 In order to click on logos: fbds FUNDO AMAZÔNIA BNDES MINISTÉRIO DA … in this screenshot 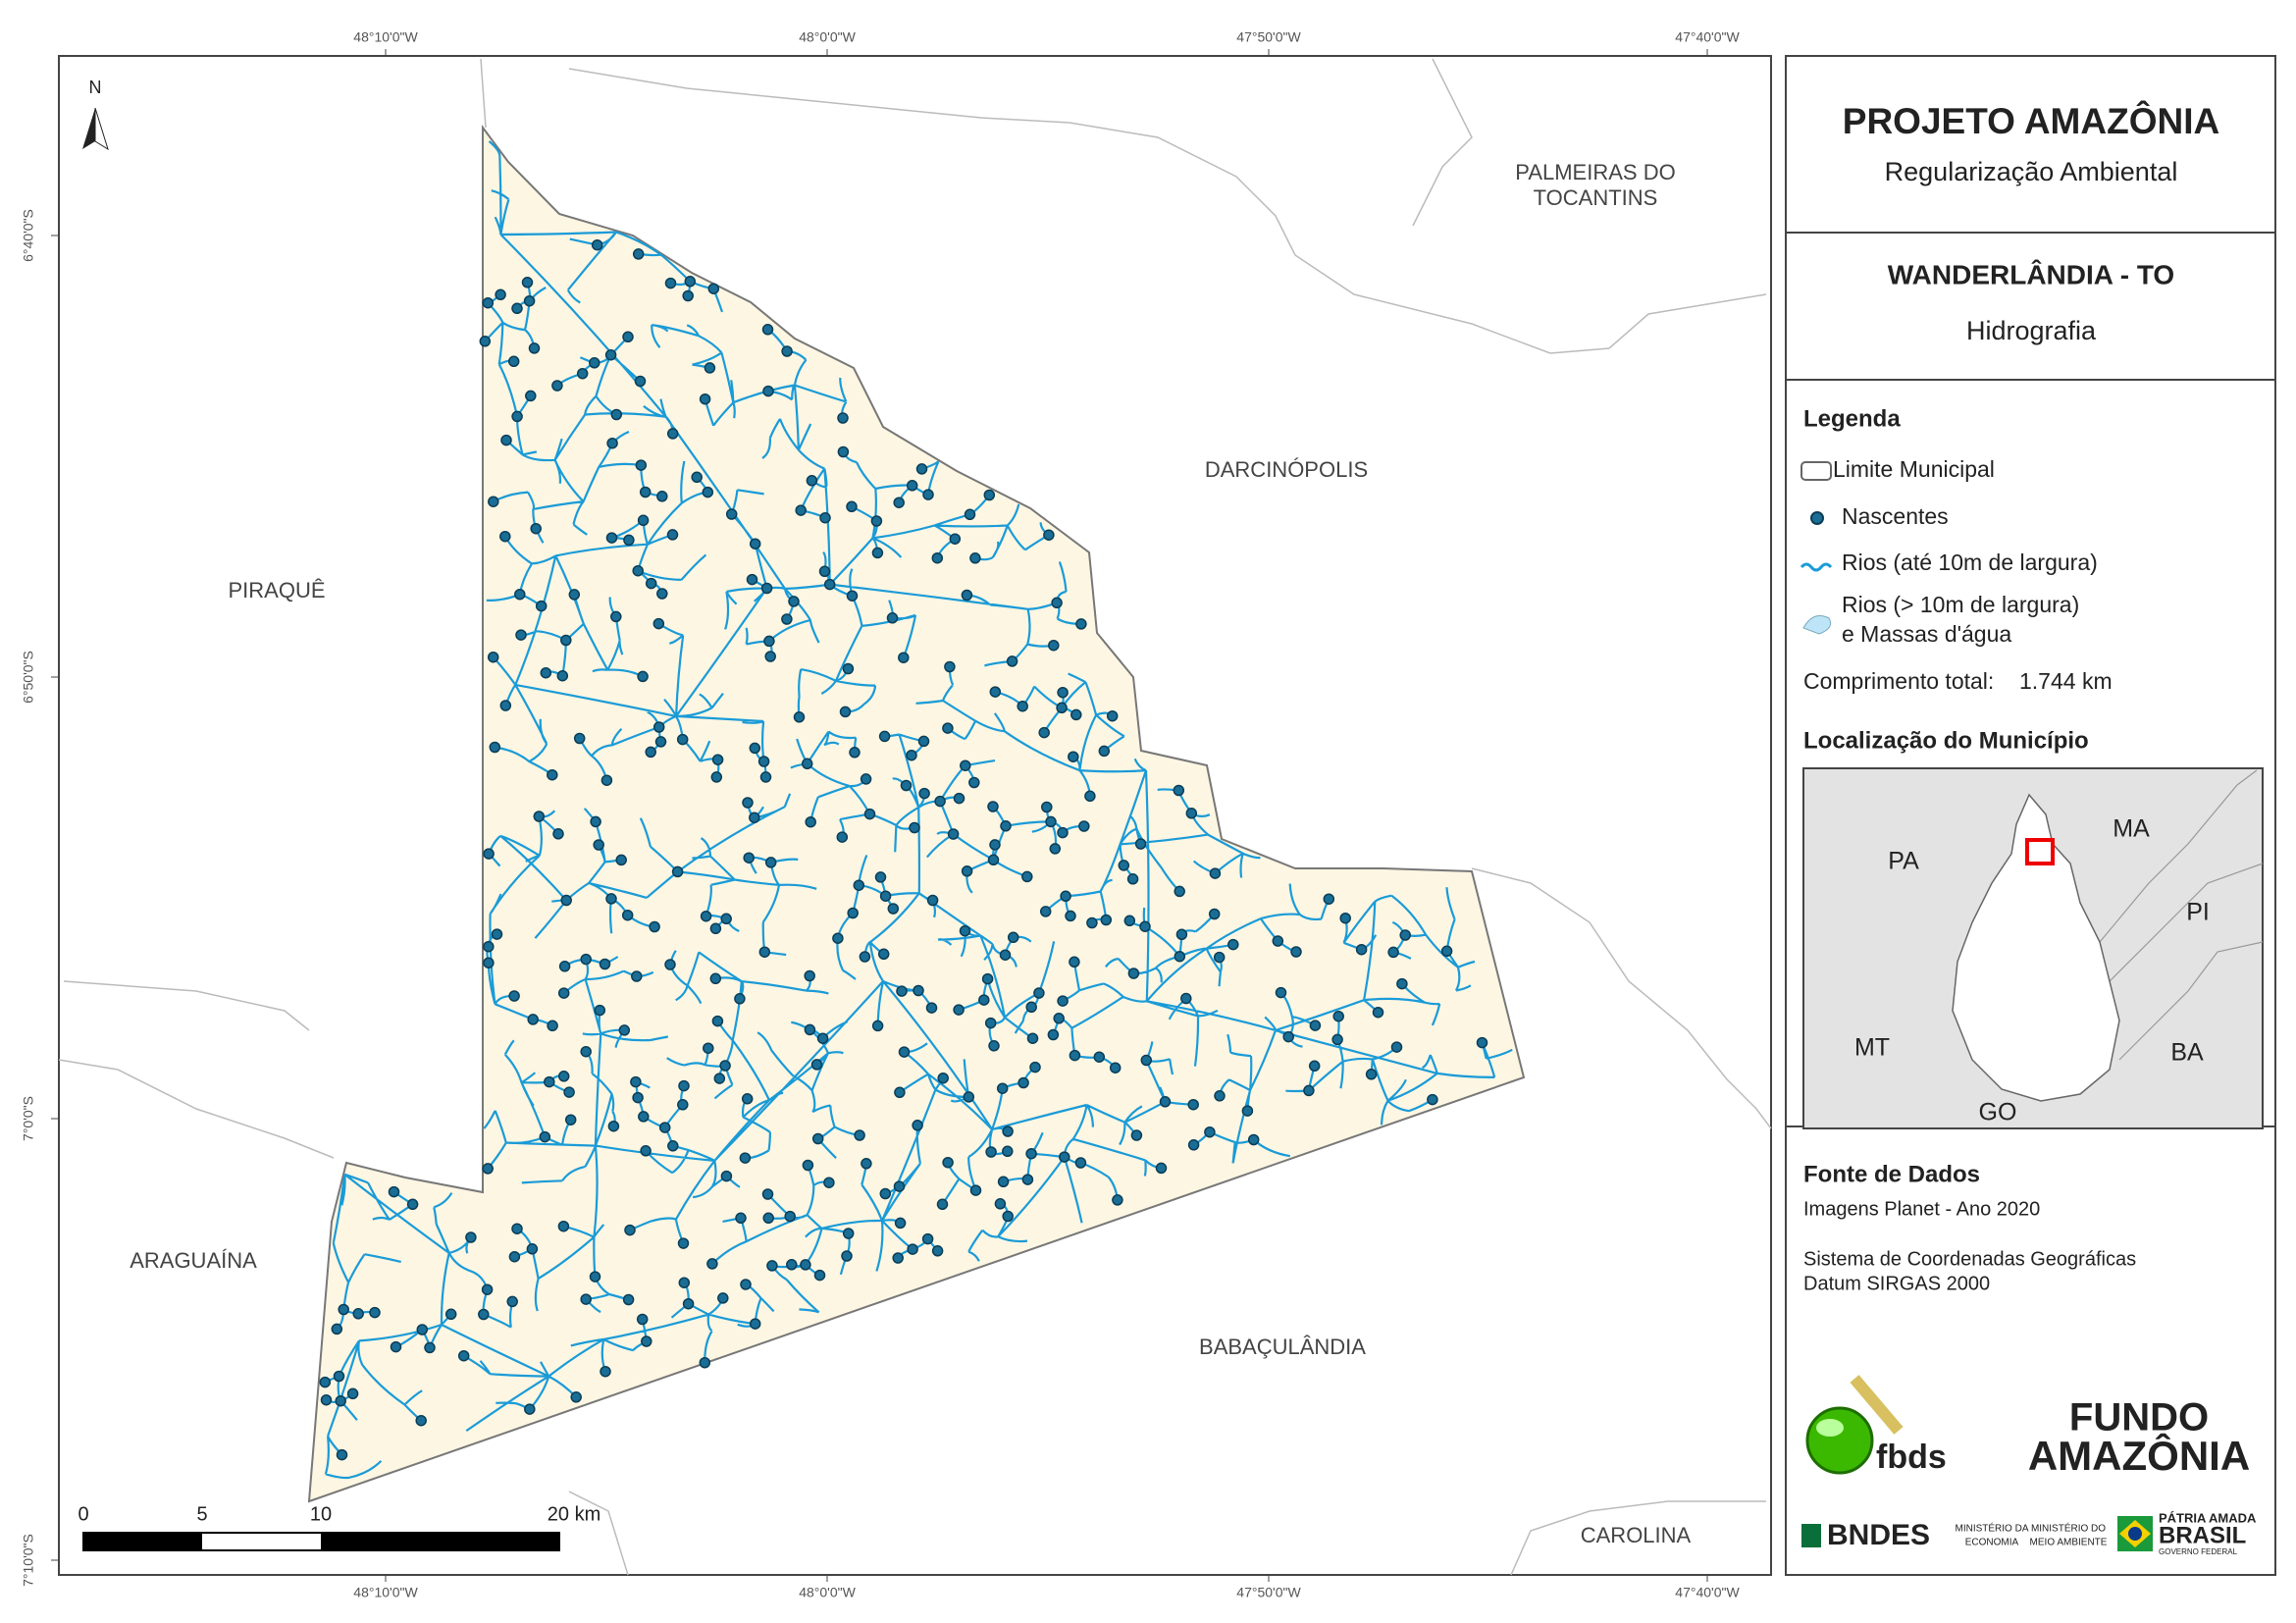, I will do `click(2029, 1465)`.